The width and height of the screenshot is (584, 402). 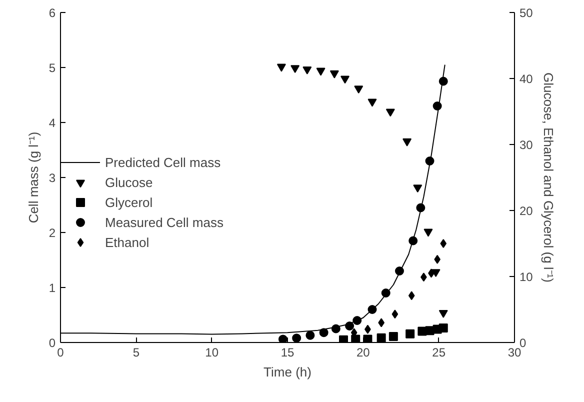 I want to click on y-tick-label: 5, so click(x=52, y=68).